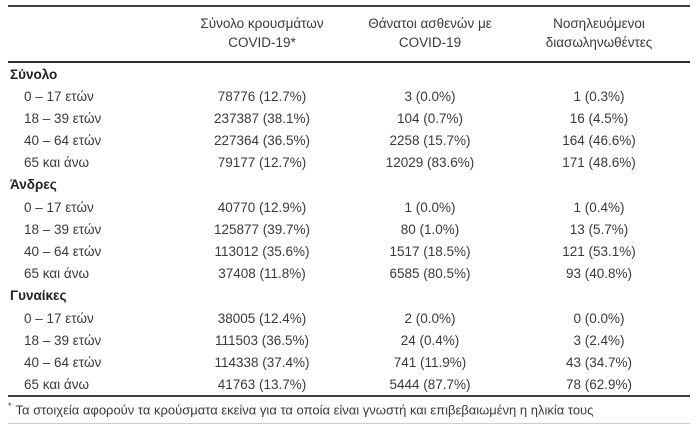 This screenshot has width=698, height=427. Describe the element at coordinates (599, 318) in the screenshot. I see `intubated-cell: 0 (0.0%)` at that location.